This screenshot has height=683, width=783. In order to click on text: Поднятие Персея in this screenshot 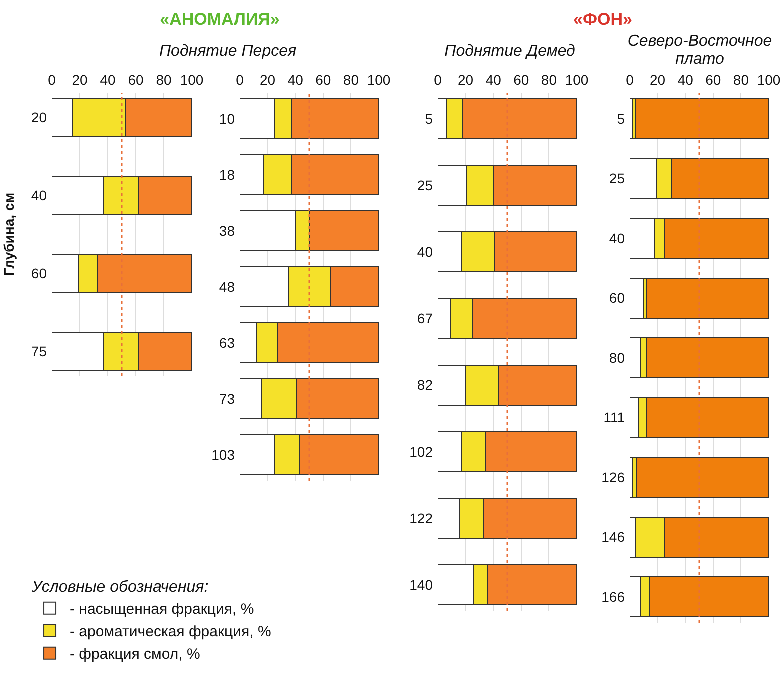, I will do `click(228, 52)`.